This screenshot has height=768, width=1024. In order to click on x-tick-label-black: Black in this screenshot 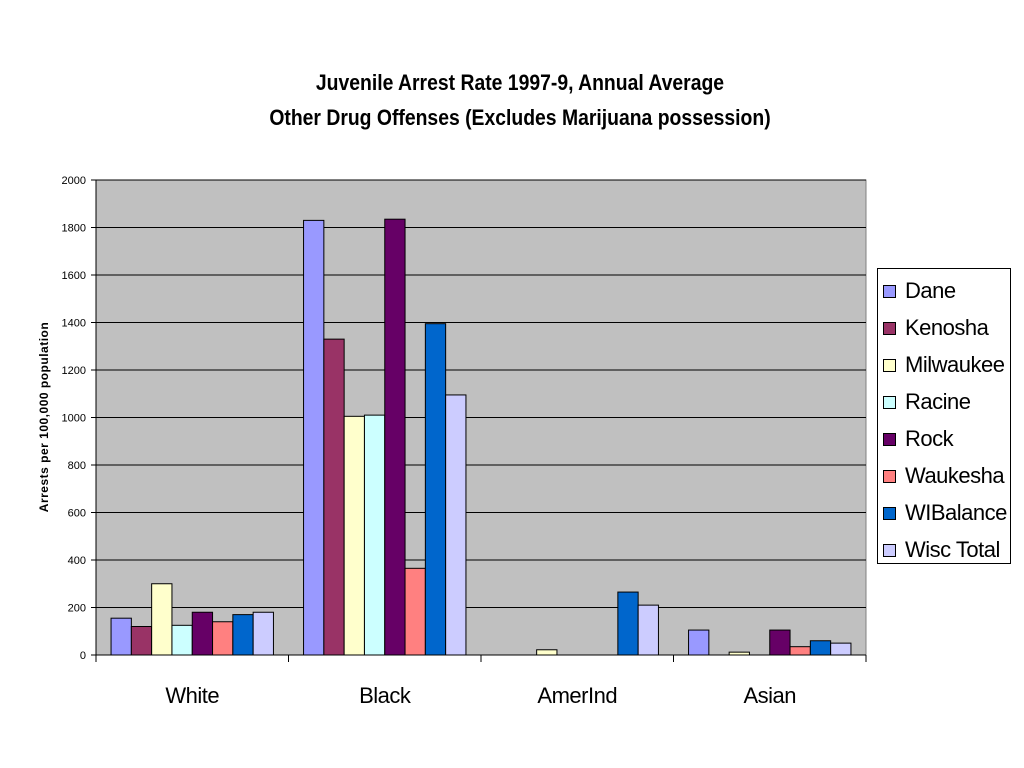, I will do `click(385, 695)`.